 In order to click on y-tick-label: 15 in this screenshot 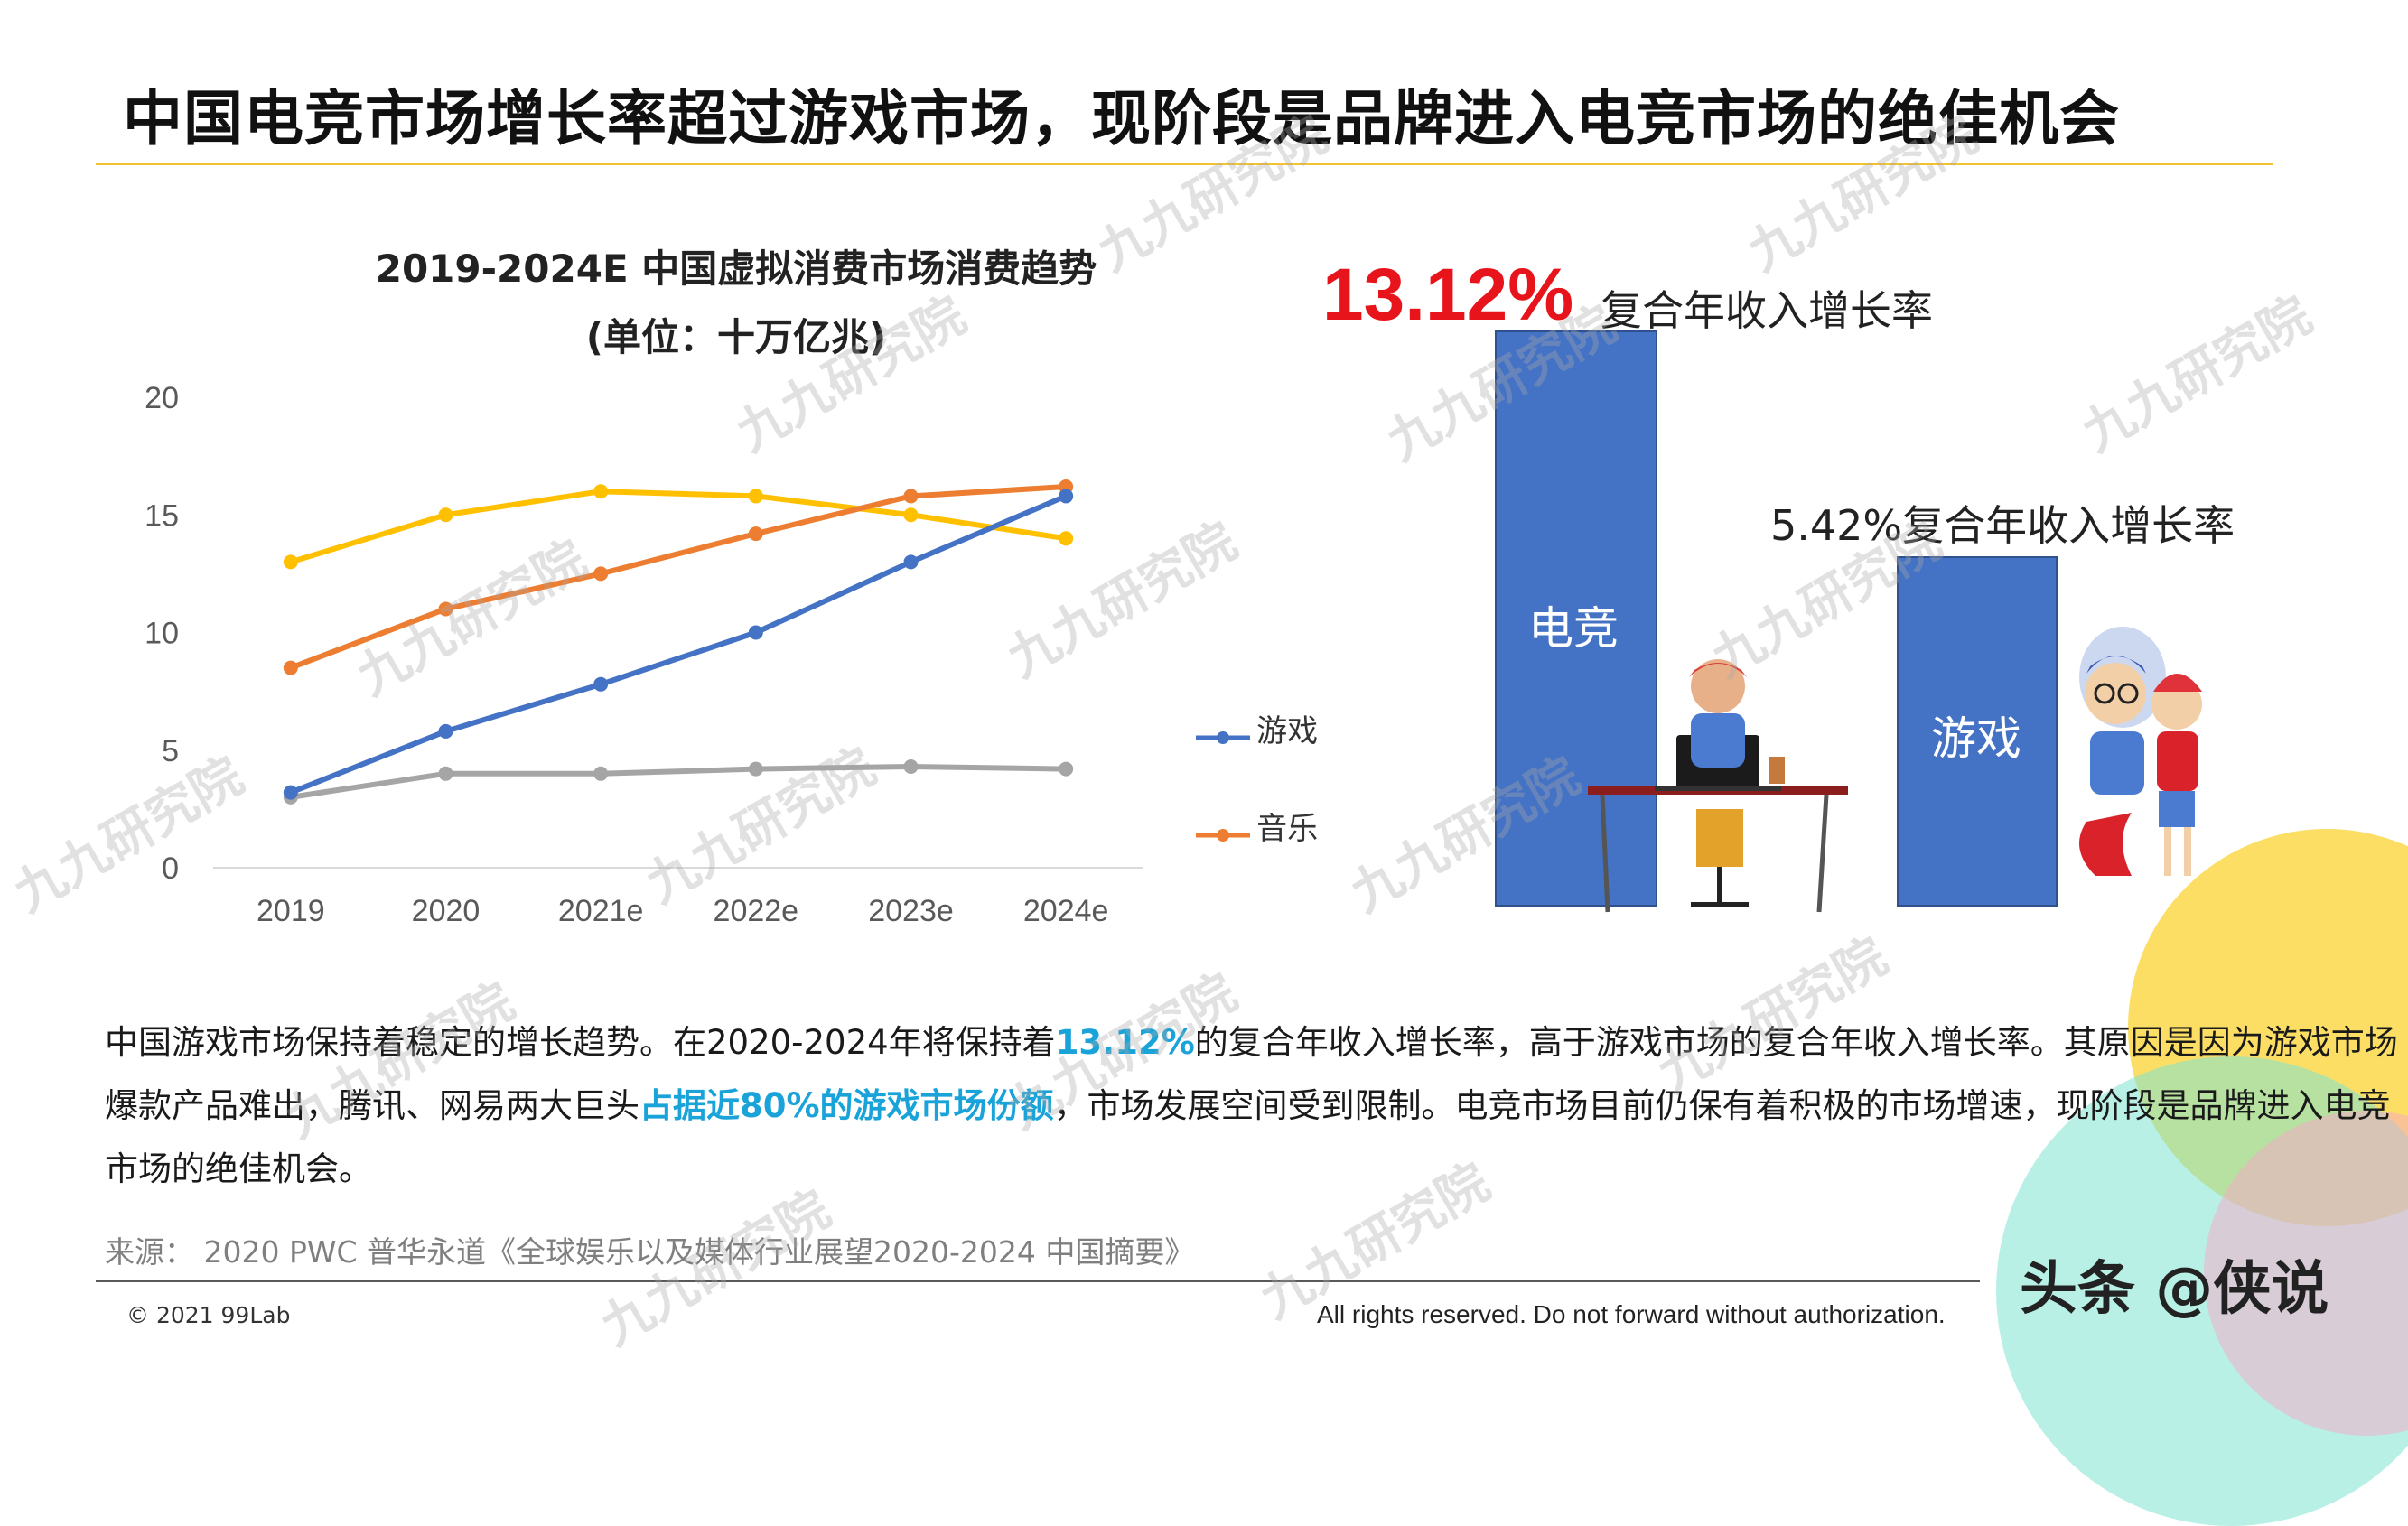, I will do `click(162, 515)`.